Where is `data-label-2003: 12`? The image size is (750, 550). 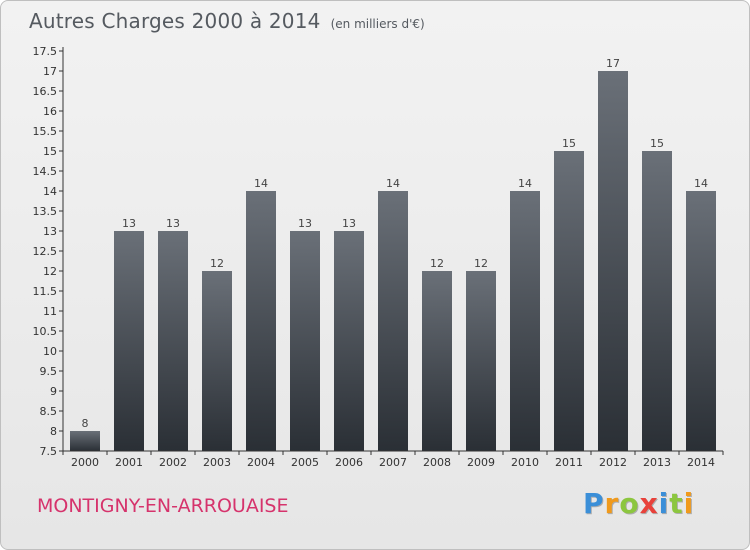 data-label-2003: 12 is located at coordinates (217, 263).